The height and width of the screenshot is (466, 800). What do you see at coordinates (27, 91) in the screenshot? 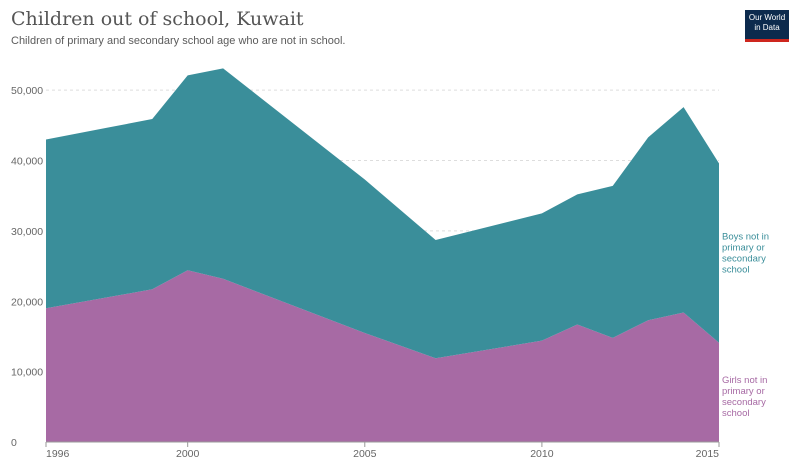
I see `y-tick-label: 50,000` at bounding box center [27, 91].